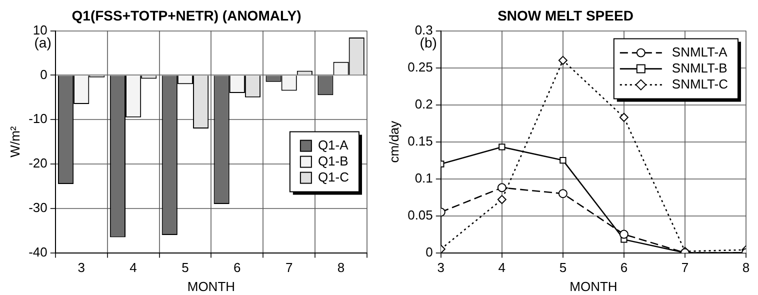  Describe the element at coordinates (334, 176) in the screenshot. I see `legend-label: Q1-C` at that location.